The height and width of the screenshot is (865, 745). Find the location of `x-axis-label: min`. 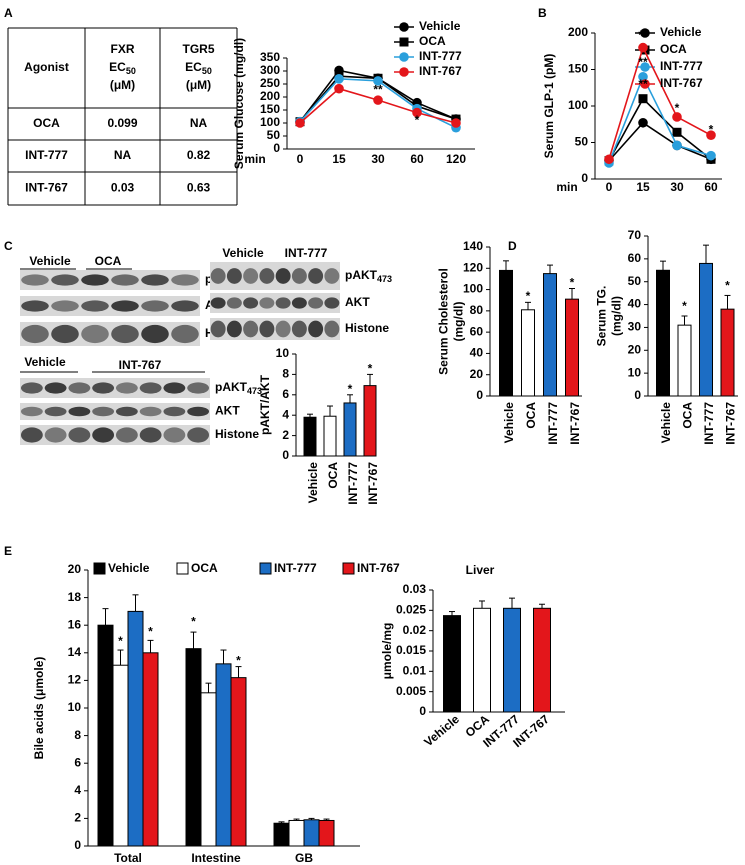

x-axis-label: min is located at coordinates (254, 159).